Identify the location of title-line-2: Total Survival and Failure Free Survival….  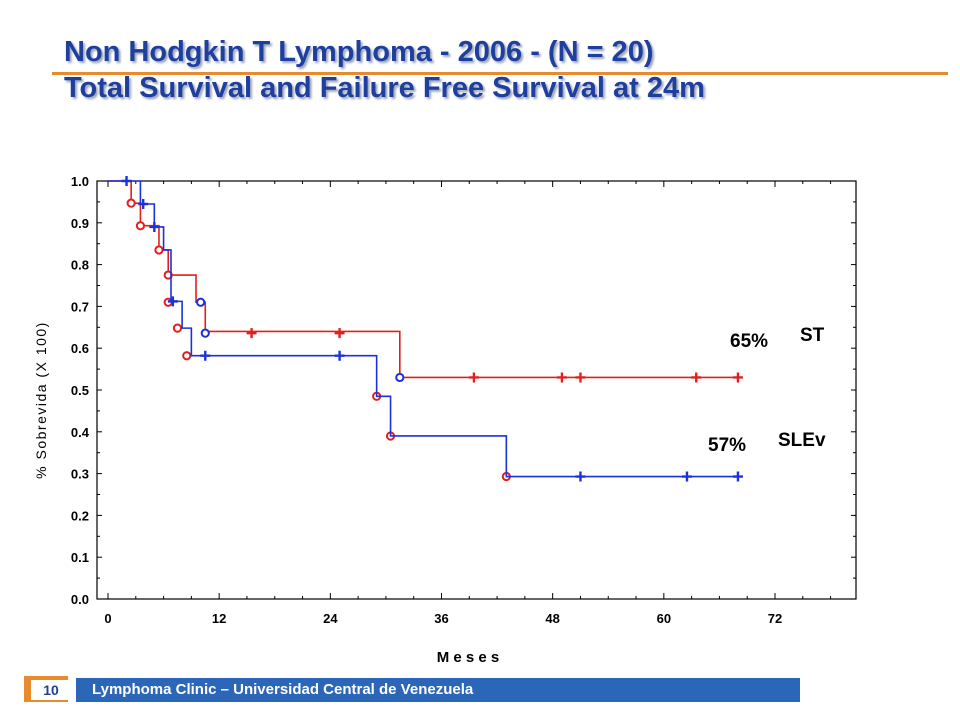
(384, 88).